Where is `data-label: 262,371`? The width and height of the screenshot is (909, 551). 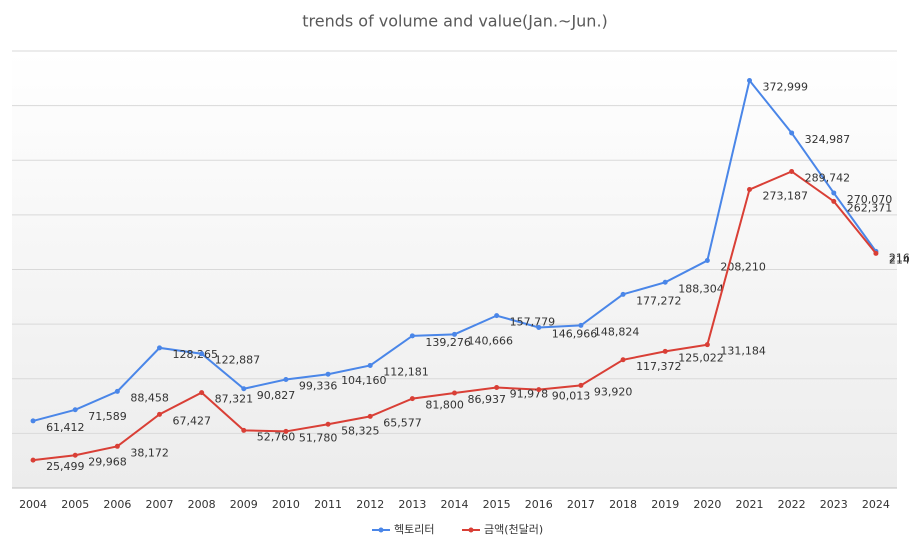
data-label: 262,371 is located at coordinates (870, 207).